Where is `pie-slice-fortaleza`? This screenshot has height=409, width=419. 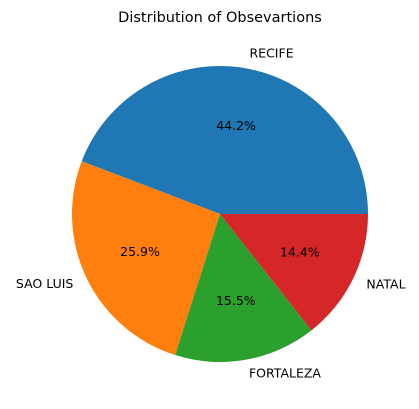
pie-slice-fortaleza is located at coordinates (243, 288).